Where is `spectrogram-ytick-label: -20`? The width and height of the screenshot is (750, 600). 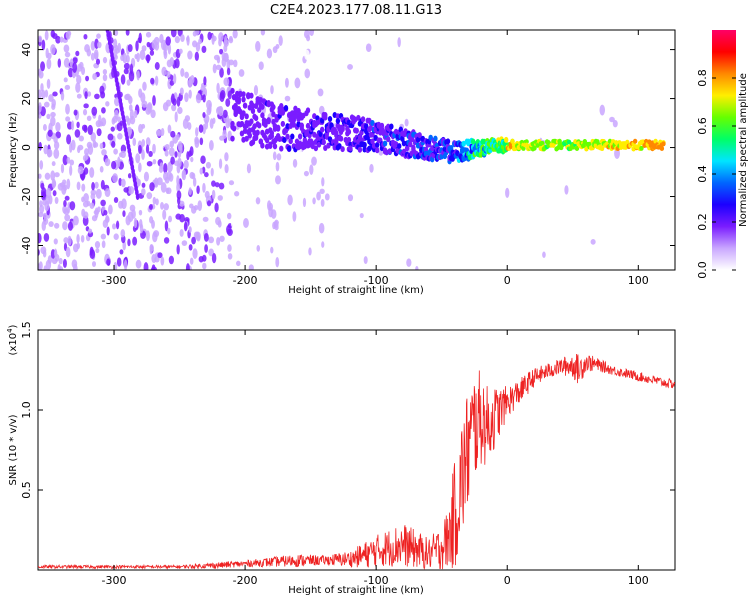 spectrogram-ytick-label: -20 is located at coordinates (26, 197).